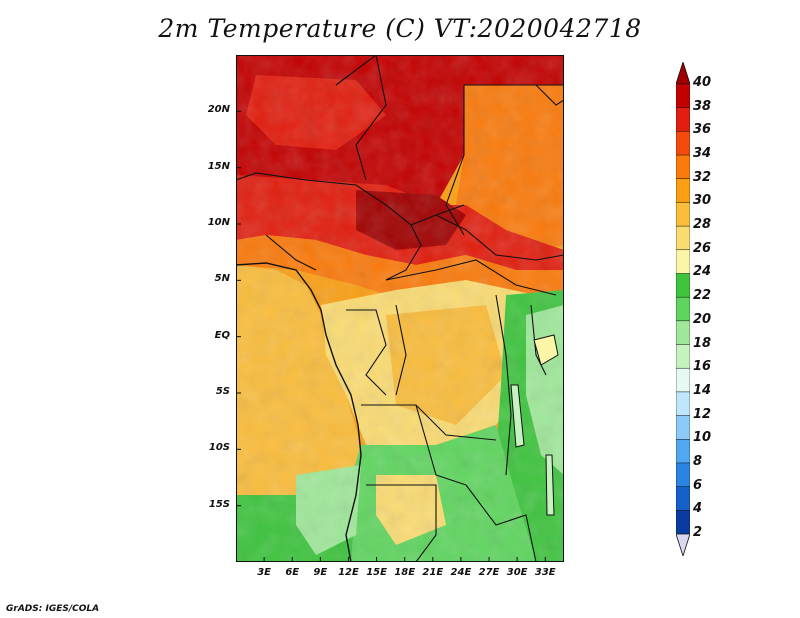 The width and height of the screenshot is (800, 618). I want to click on colorbar-label: 8, so click(698, 461).